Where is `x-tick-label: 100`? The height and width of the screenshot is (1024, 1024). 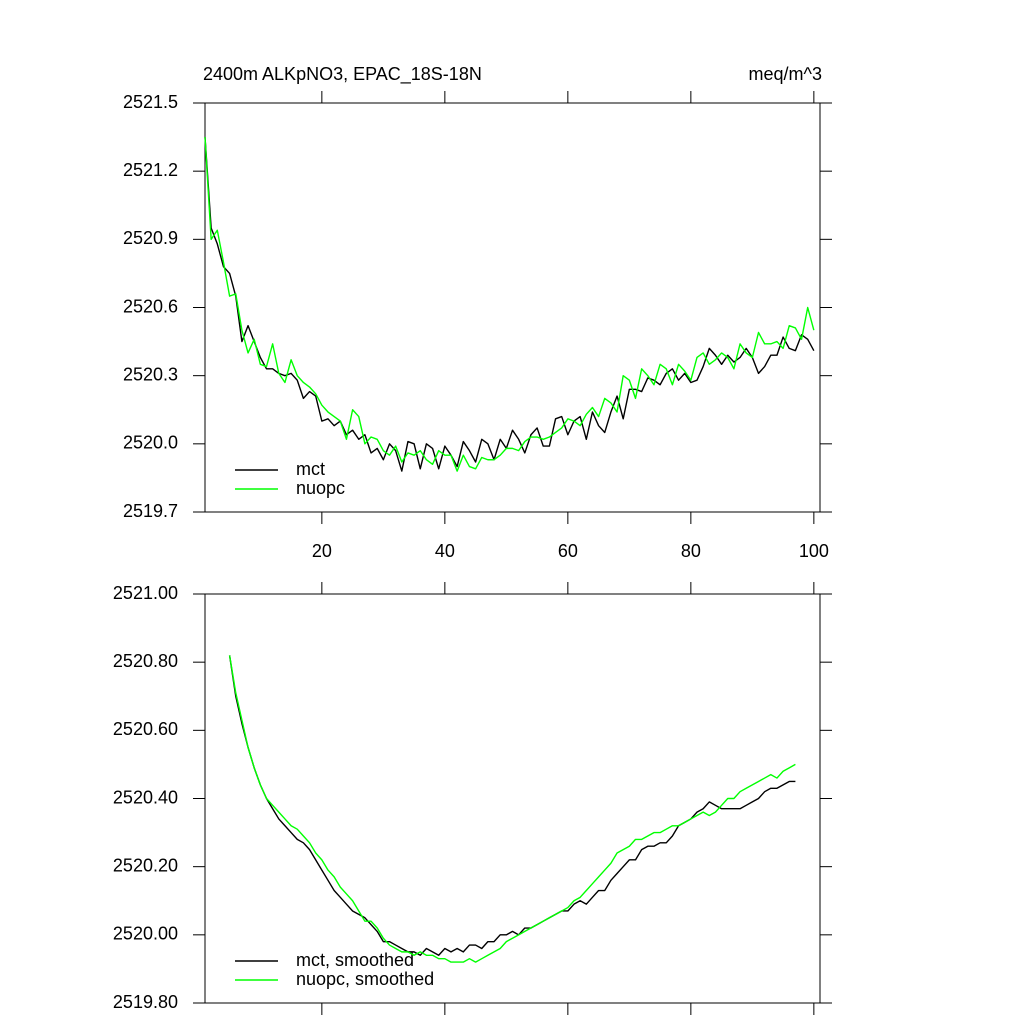 x-tick-label: 100 is located at coordinates (814, 551).